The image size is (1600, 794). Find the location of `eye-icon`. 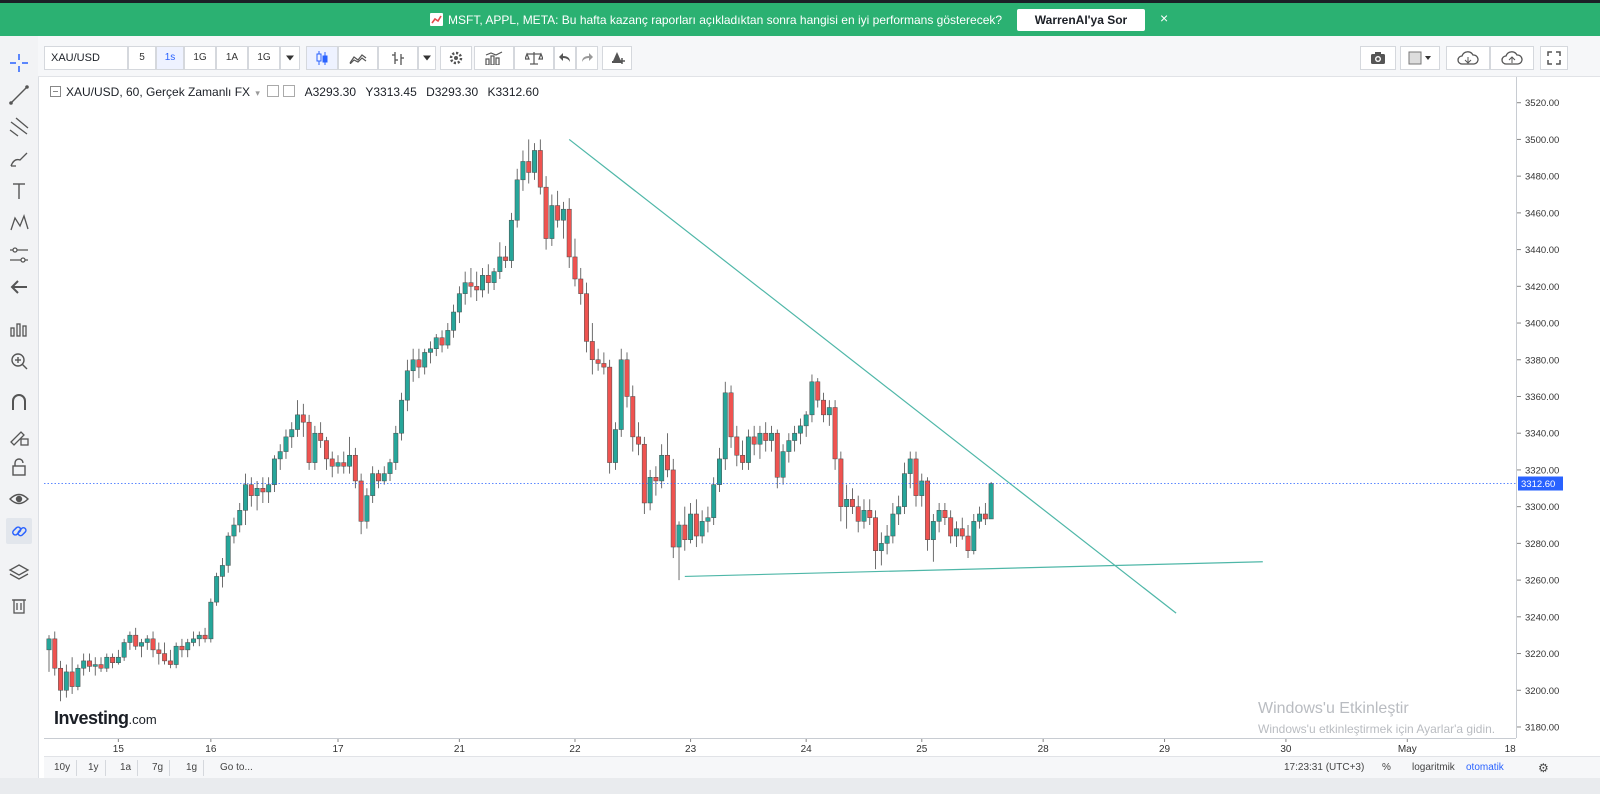

eye-icon is located at coordinates (19, 499).